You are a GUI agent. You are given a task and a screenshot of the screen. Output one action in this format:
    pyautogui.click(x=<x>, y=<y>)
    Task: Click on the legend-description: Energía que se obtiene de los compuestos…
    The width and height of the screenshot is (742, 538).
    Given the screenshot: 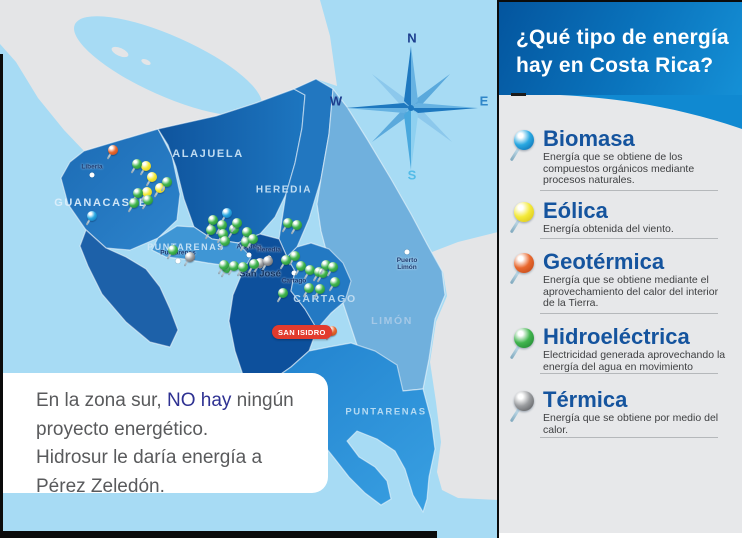 What is the action you would take?
    pyautogui.click(x=619, y=168)
    